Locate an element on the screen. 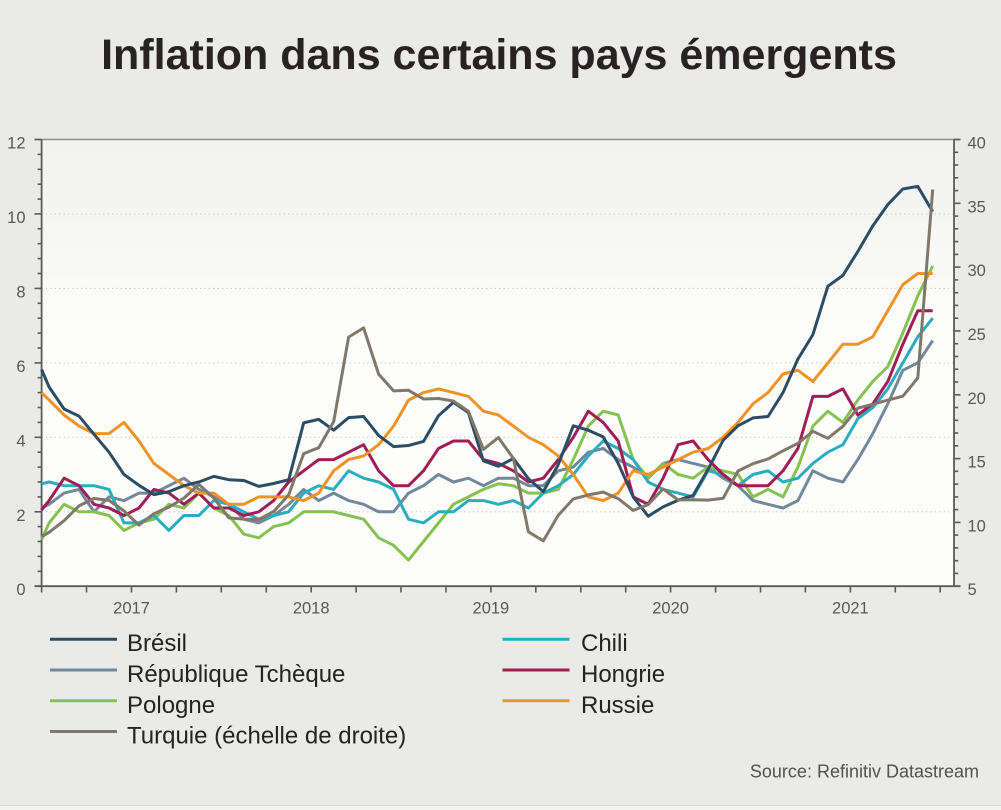 This screenshot has width=1001, height=810. svg-text: Russie is located at coordinates (617, 705).